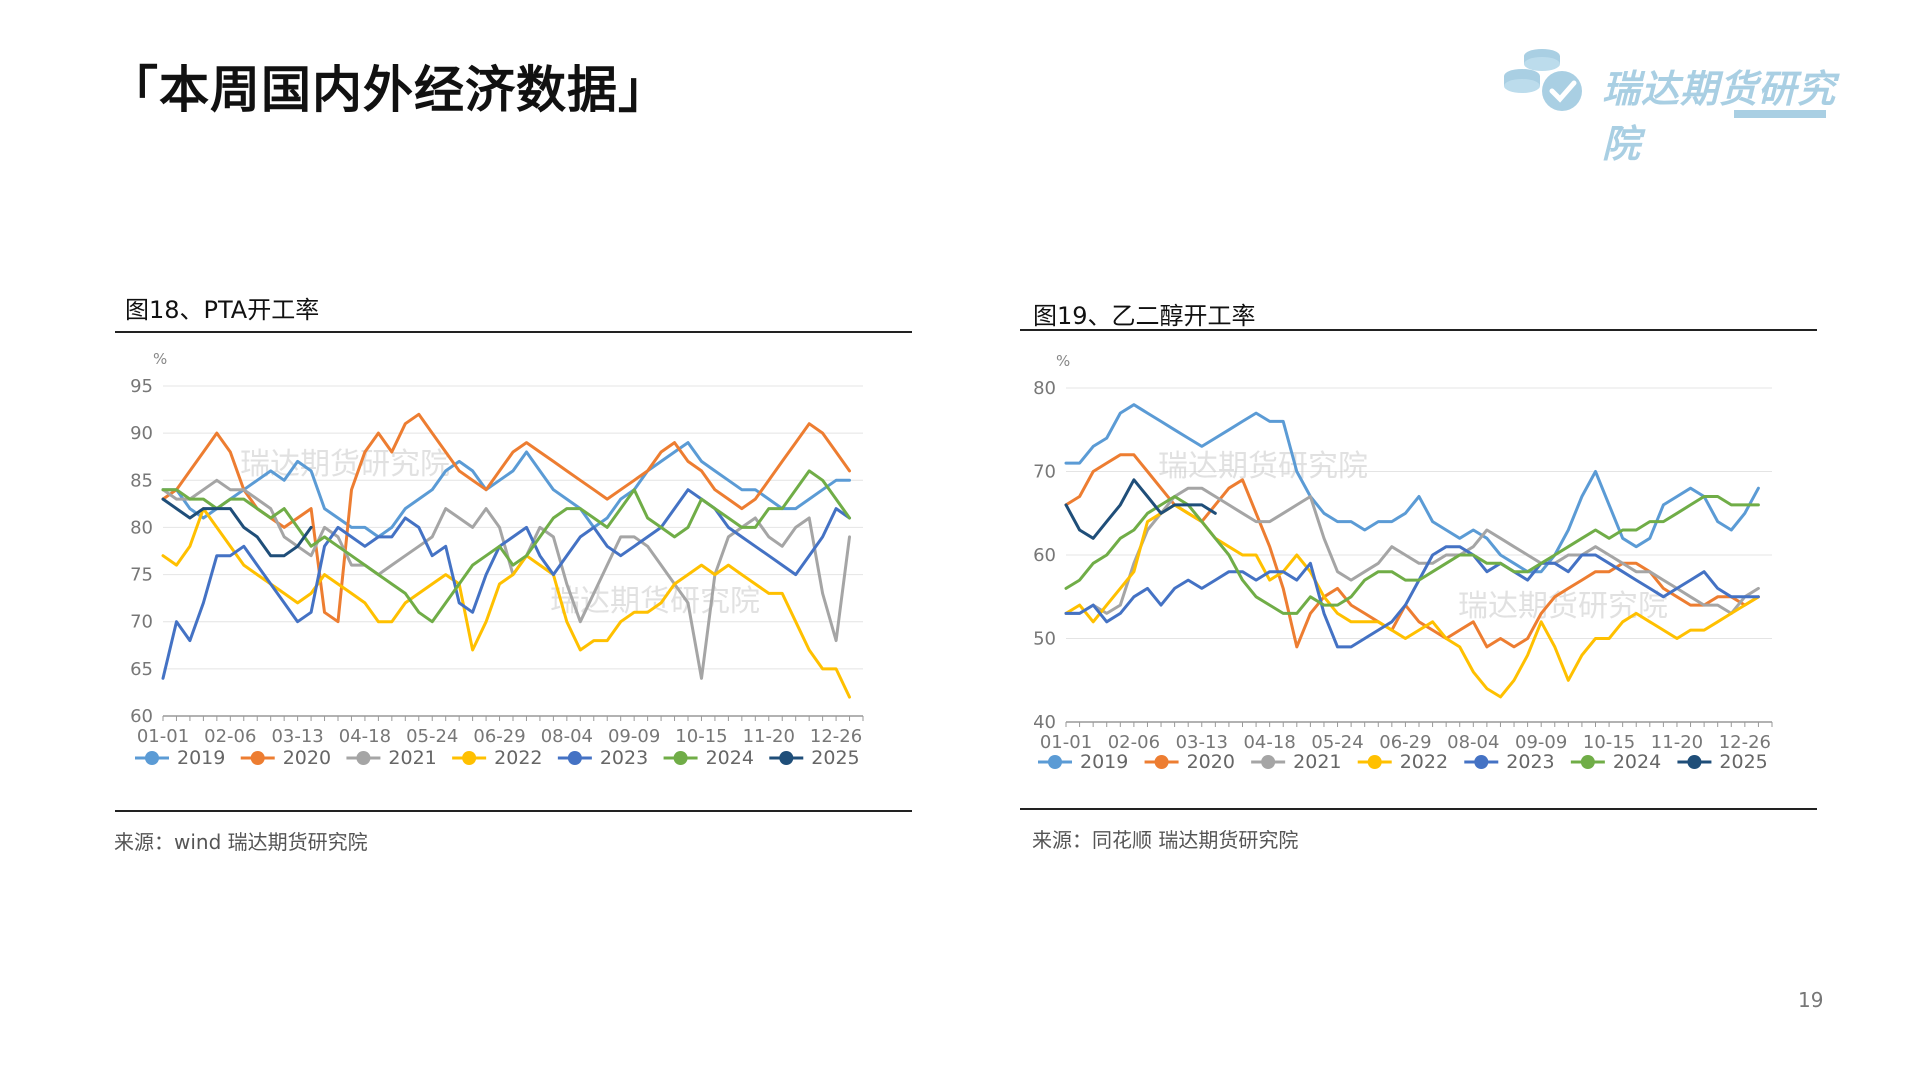 The height and width of the screenshot is (1080, 1920). What do you see at coordinates (241, 842) in the screenshot?
I see `chart18-source: 来源：wind 瑞达期货研究院` at bounding box center [241, 842].